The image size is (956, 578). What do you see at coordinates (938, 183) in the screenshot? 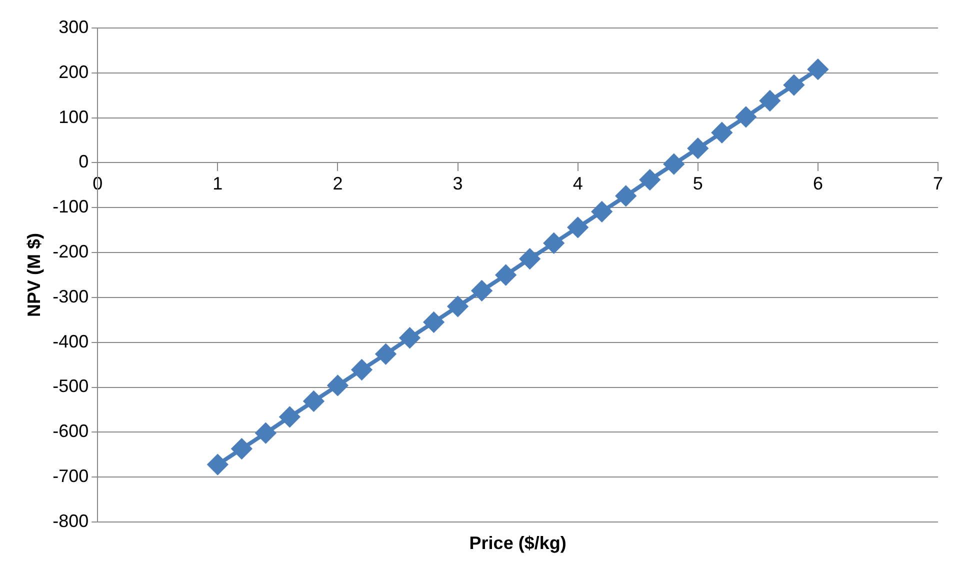
I see `x-tick-label: 7` at bounding box center [938, 183].